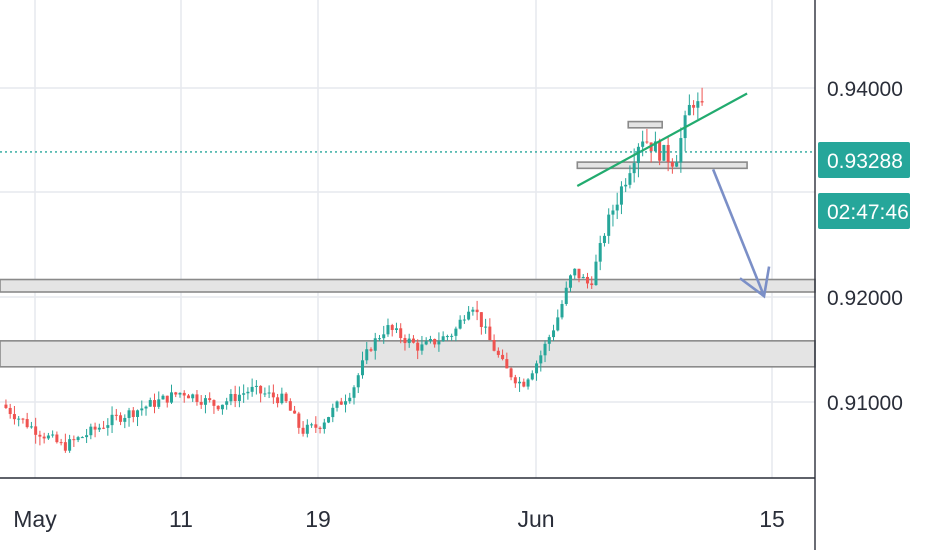 Image resolution: width=932 pixels, height=550 pixels. Describe the element at coordinates (865, 161) in the screenshot. I see `price-badge-label: 0.93288` at that location.